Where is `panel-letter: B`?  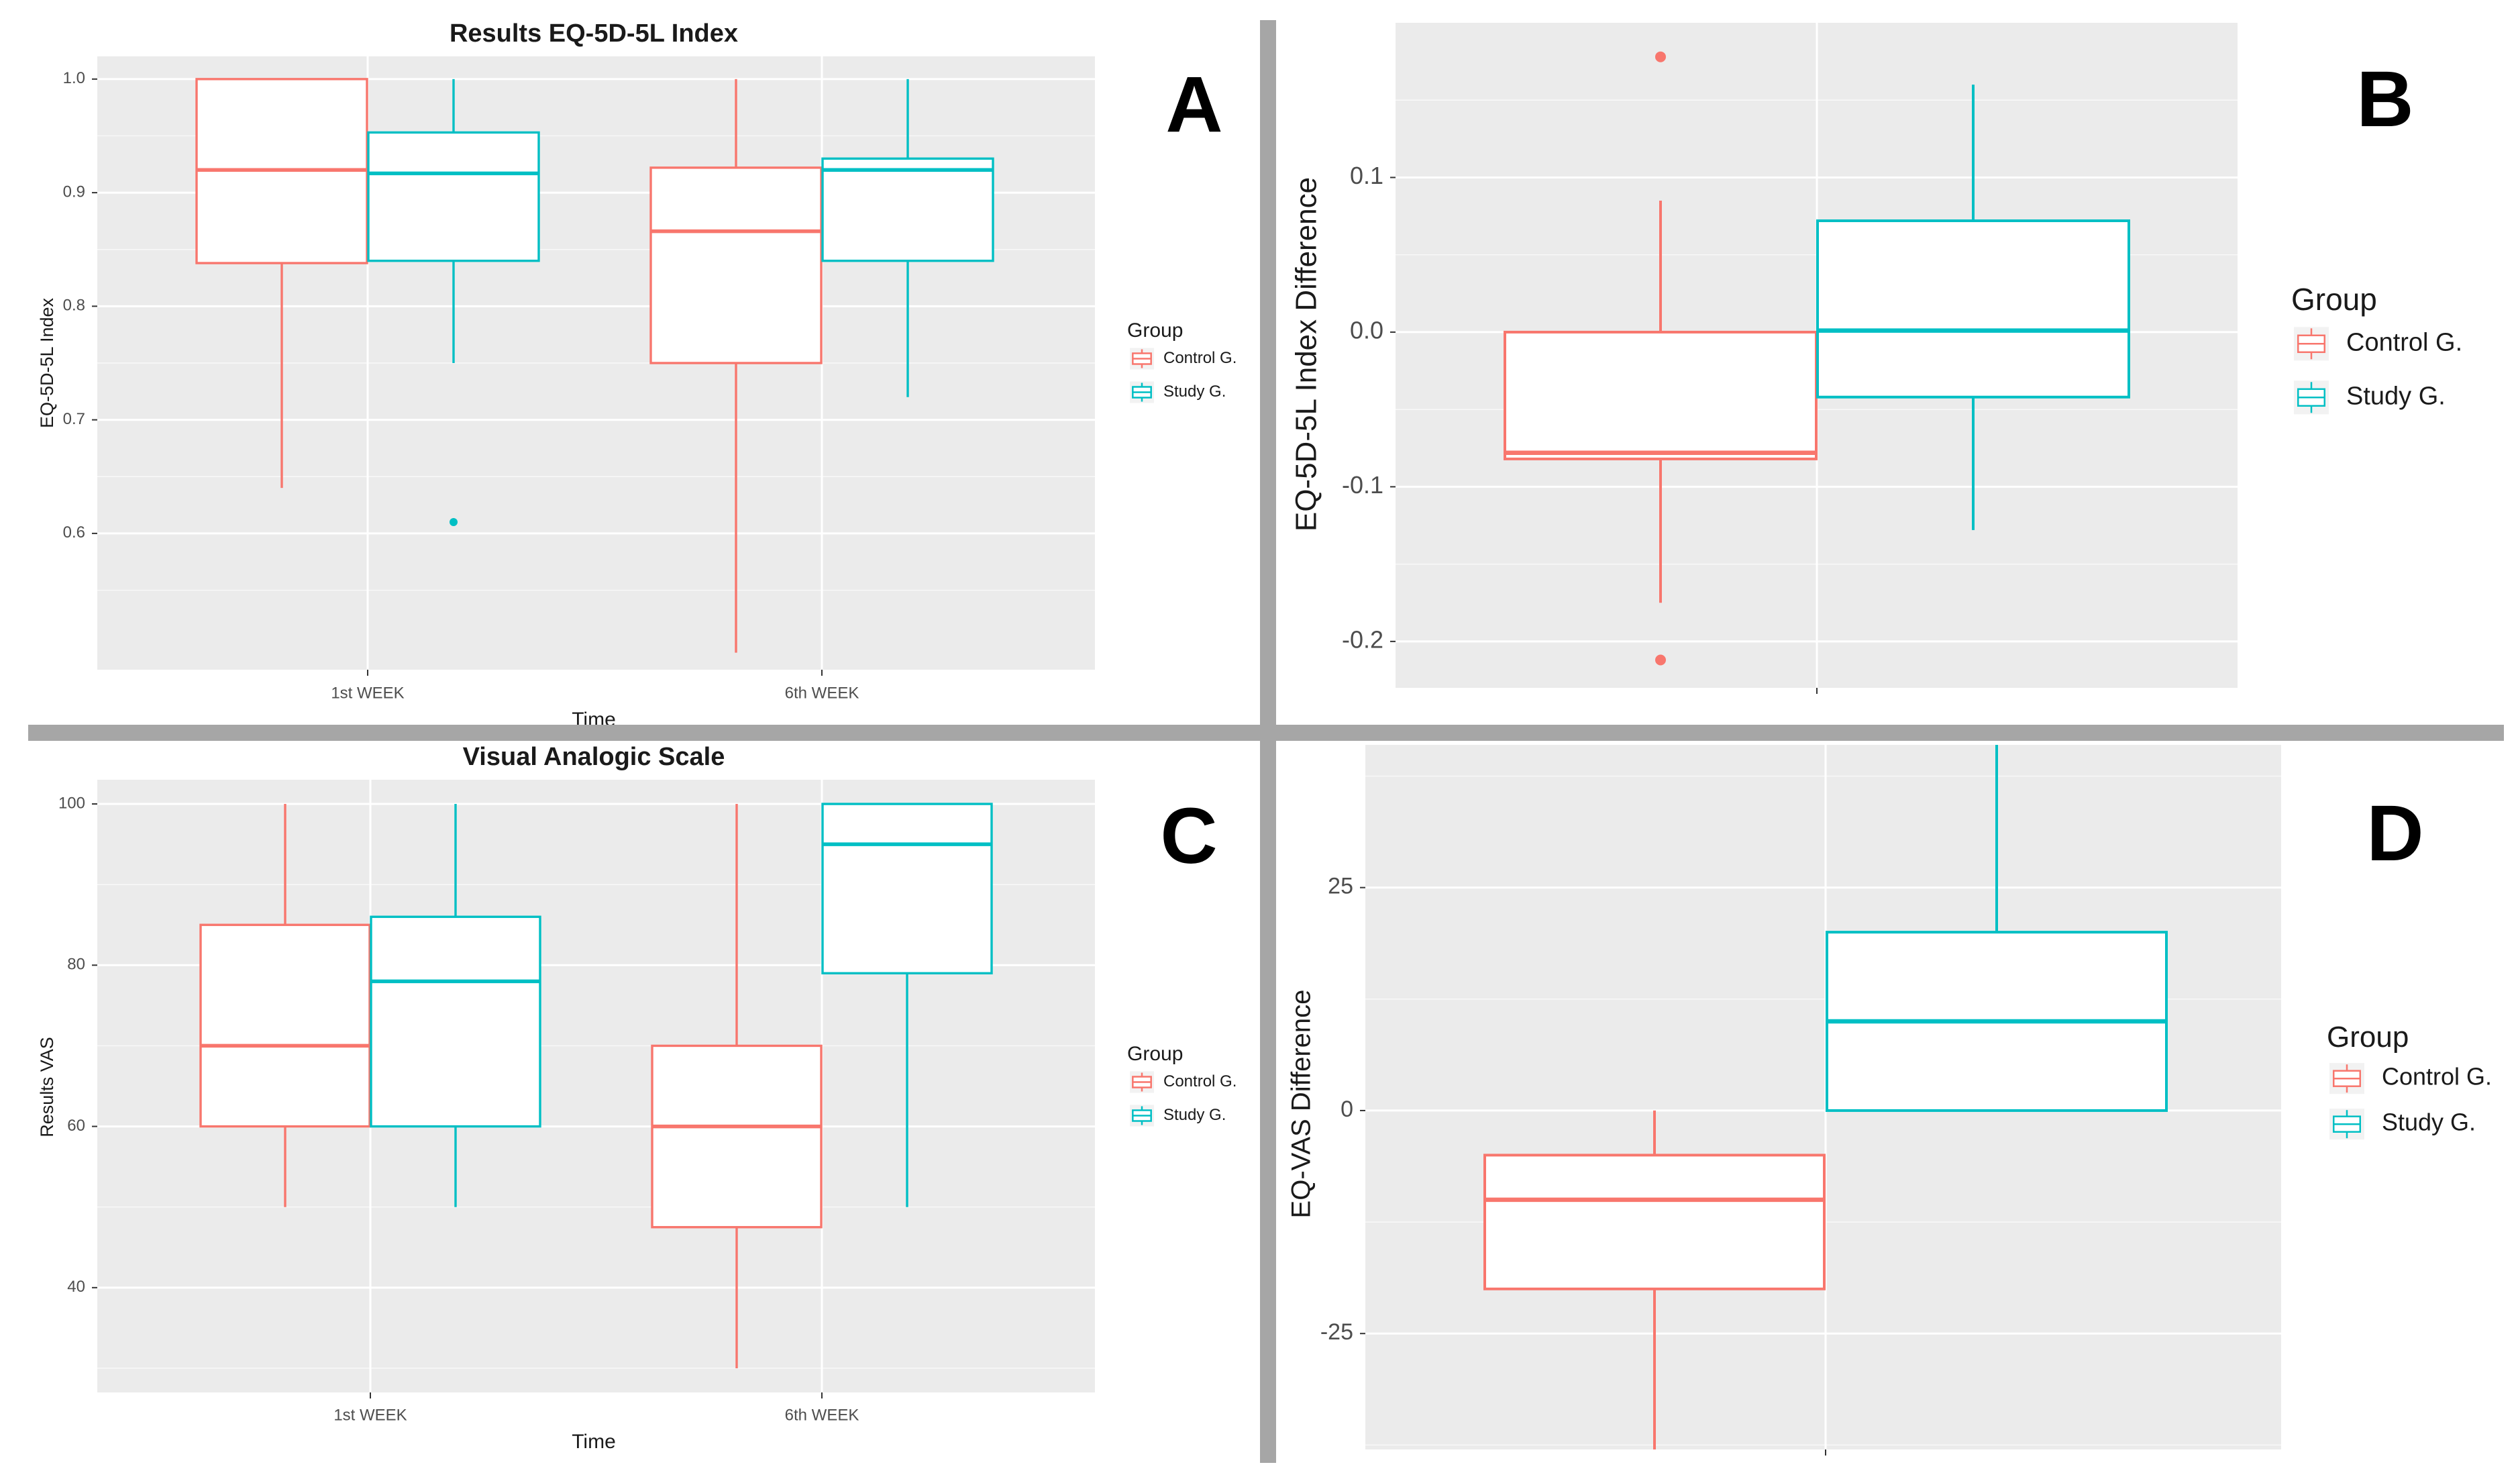 panel-letter: B is located at coordinates (2384, 99).